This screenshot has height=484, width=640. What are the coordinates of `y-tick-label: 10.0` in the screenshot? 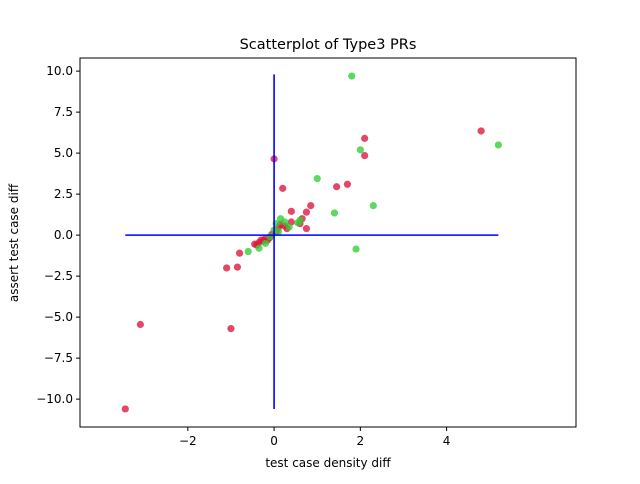 It's located at (59, 71).